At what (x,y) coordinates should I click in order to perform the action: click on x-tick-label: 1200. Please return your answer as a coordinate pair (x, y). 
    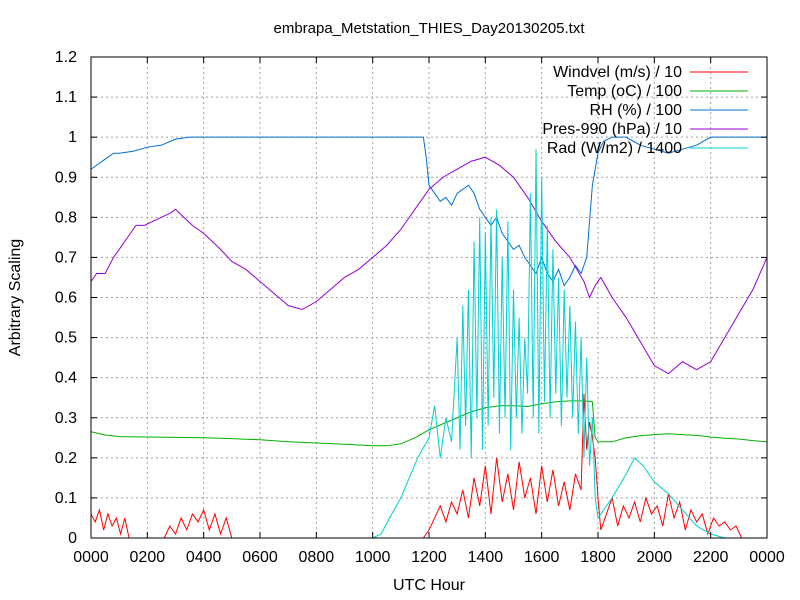
    Looking at the image, I should click on (429, 557).